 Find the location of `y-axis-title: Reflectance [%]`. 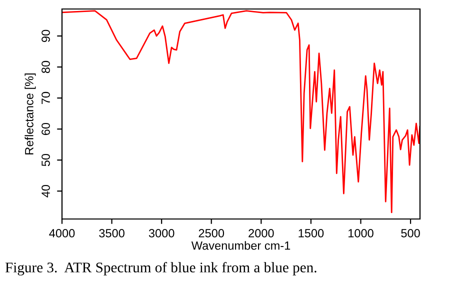

y-axis-title: Reflectance [%] is located at coordinates (30, 114).